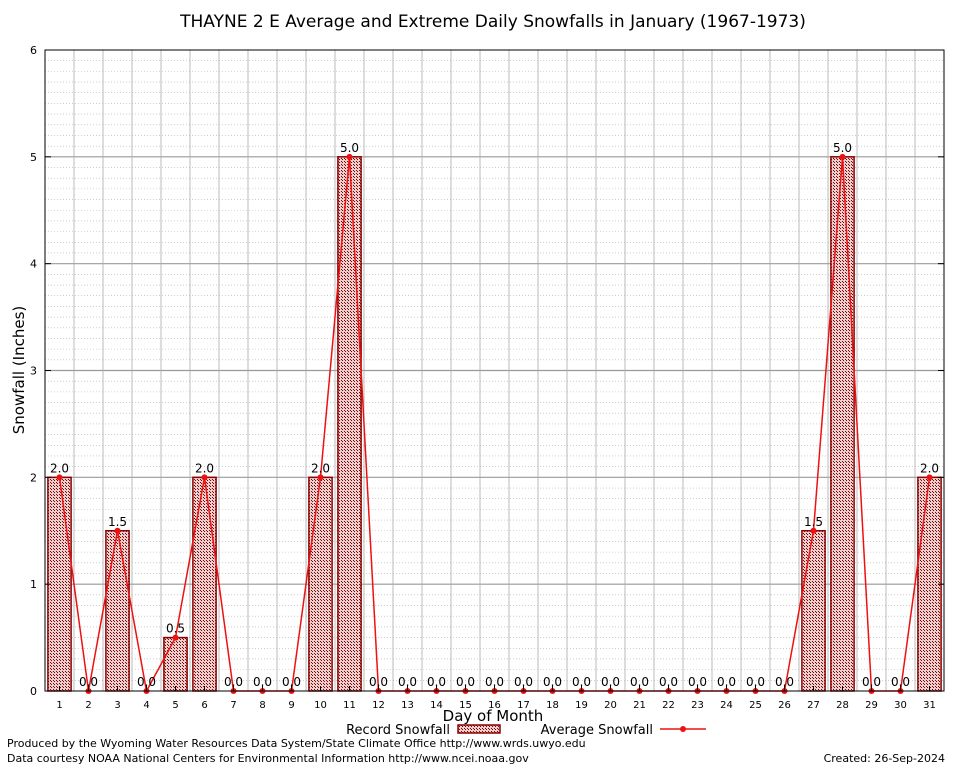 The image size is (954, 773). What do you see at coordinates (407, 705) in the screenshot?
I see `x-tick-label: 13` at bounding box center [407, 705].